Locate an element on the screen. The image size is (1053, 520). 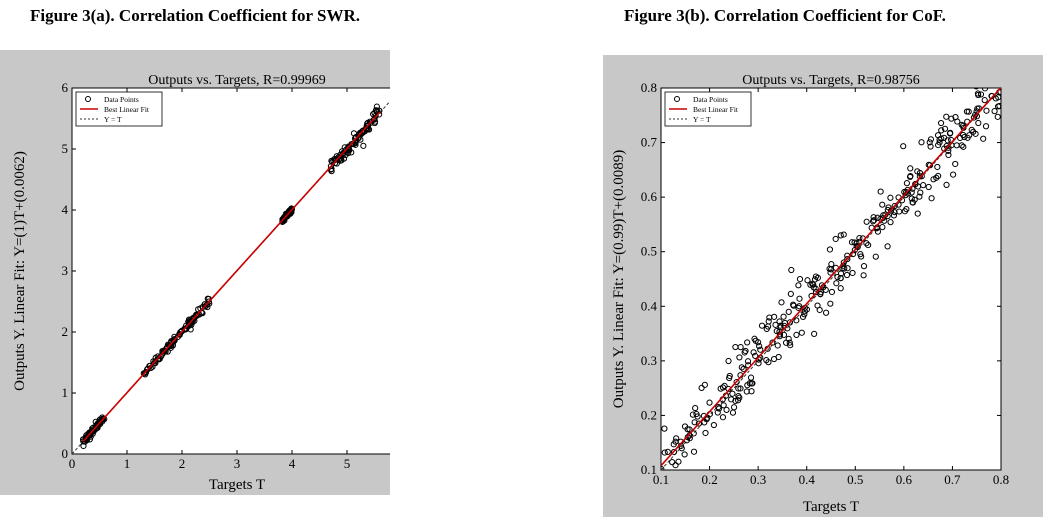
y-tick-label: 0 is located at coordinates (65, 453).